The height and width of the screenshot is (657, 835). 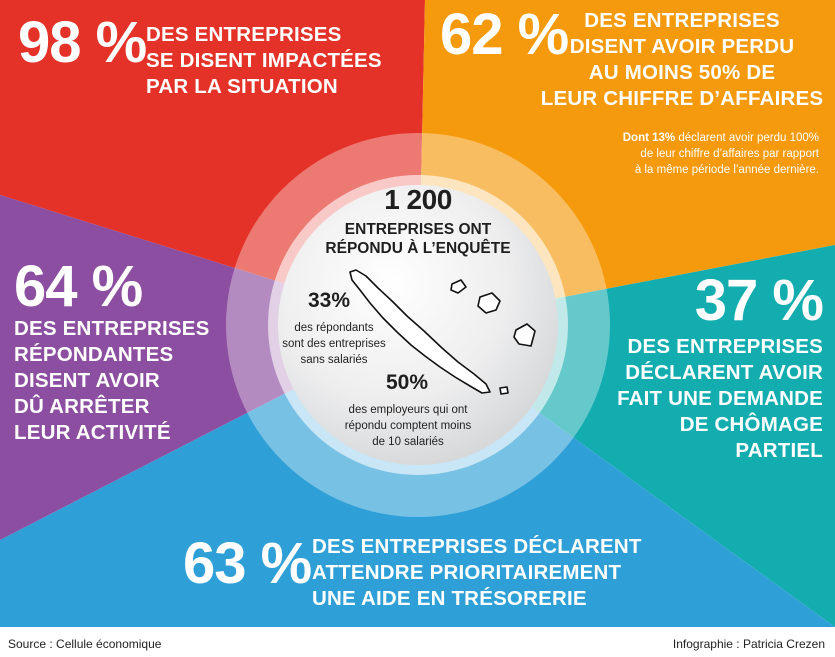 What do you see at coordinates (477, 546) in the screenshot?
I see `text-line: DES ENTREPRISES DÉCLARENT` at bounding box center [477, 546].